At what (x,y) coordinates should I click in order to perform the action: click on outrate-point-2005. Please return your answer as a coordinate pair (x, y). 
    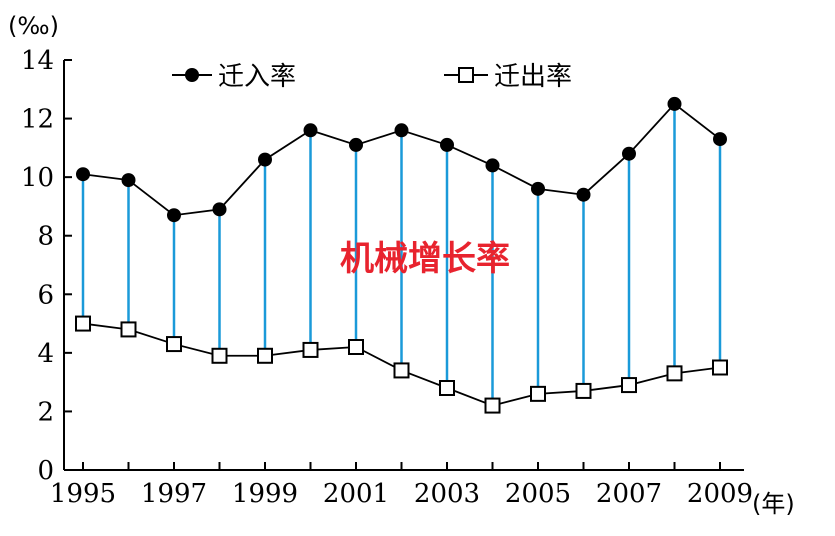
    Looking at the image, I should click on (538, 393).